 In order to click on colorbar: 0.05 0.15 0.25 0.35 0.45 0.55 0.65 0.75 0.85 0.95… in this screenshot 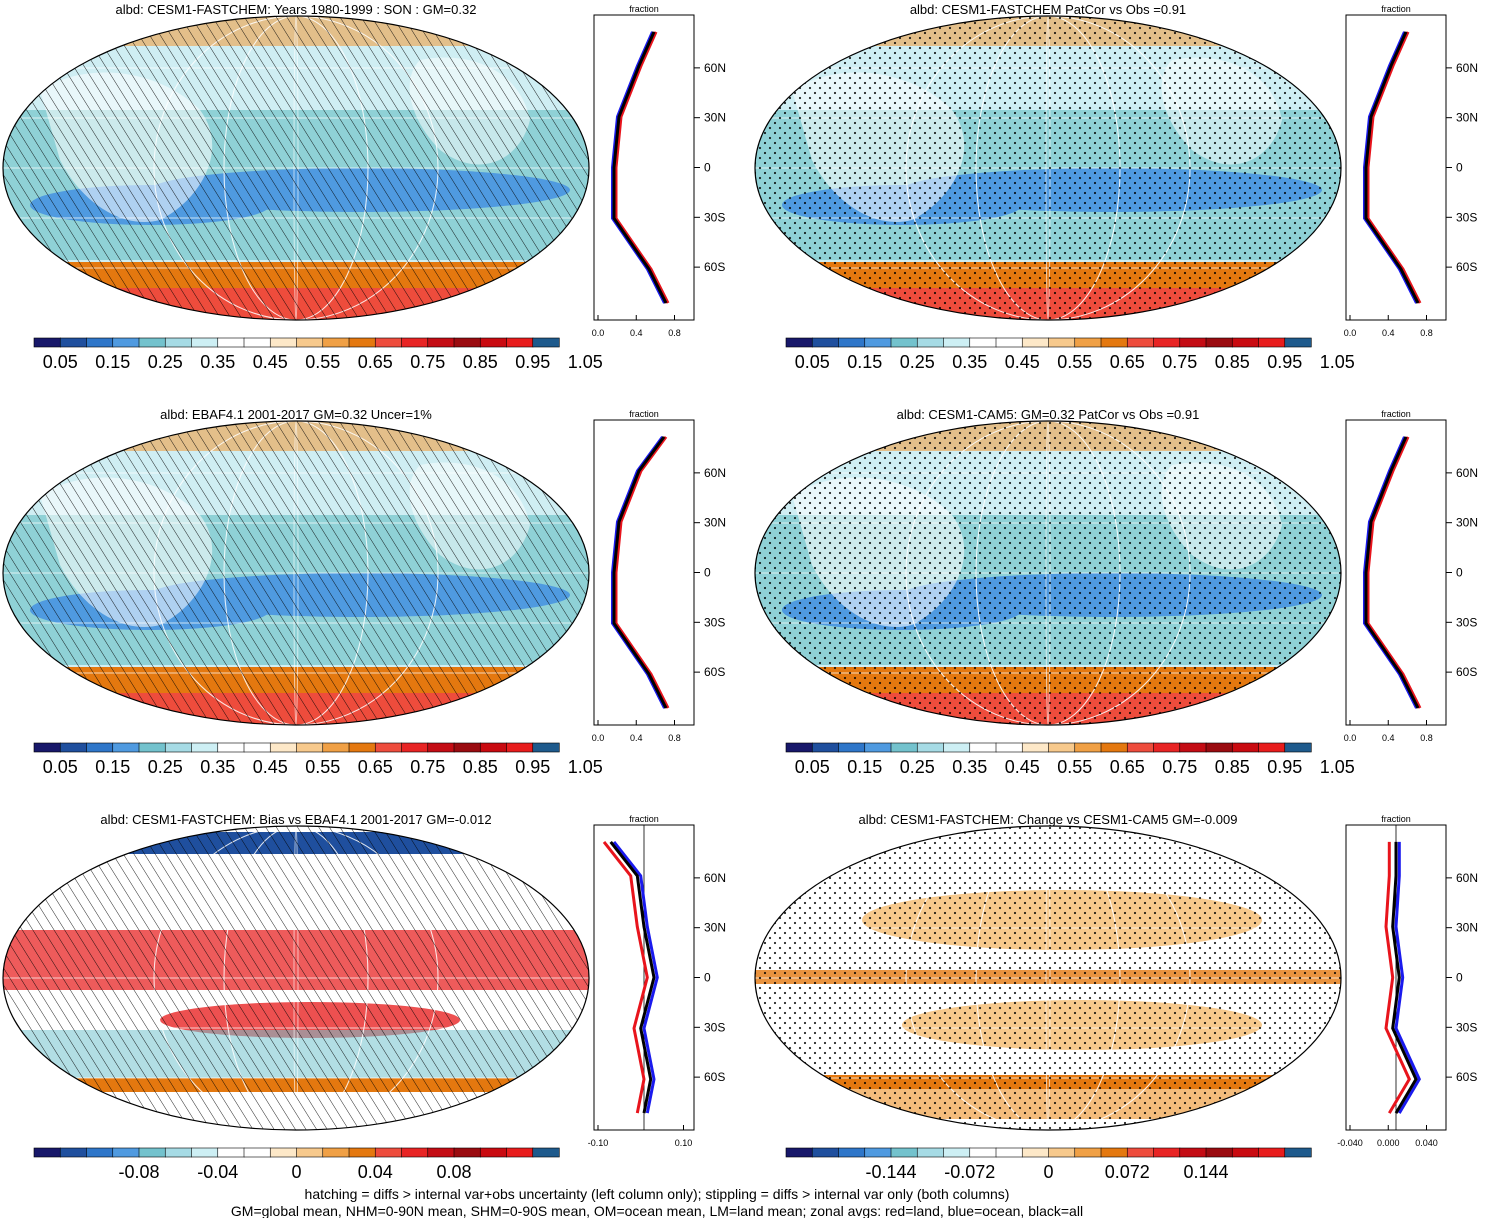, I will do `click(1070, 354)`.